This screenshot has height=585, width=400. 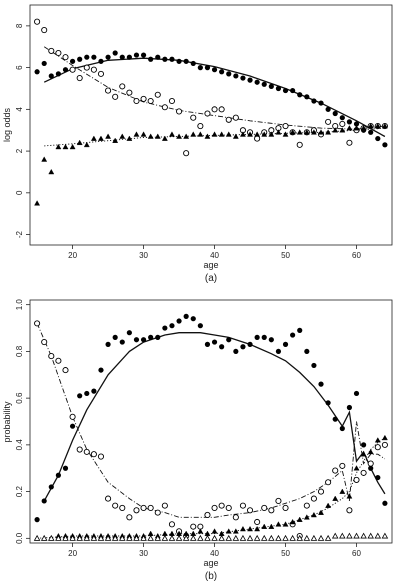 What do you see at coordinates (143, 255) in the screenshot?
I see `panel-a-xtick-label: 30` at bounding box center [143, 255].